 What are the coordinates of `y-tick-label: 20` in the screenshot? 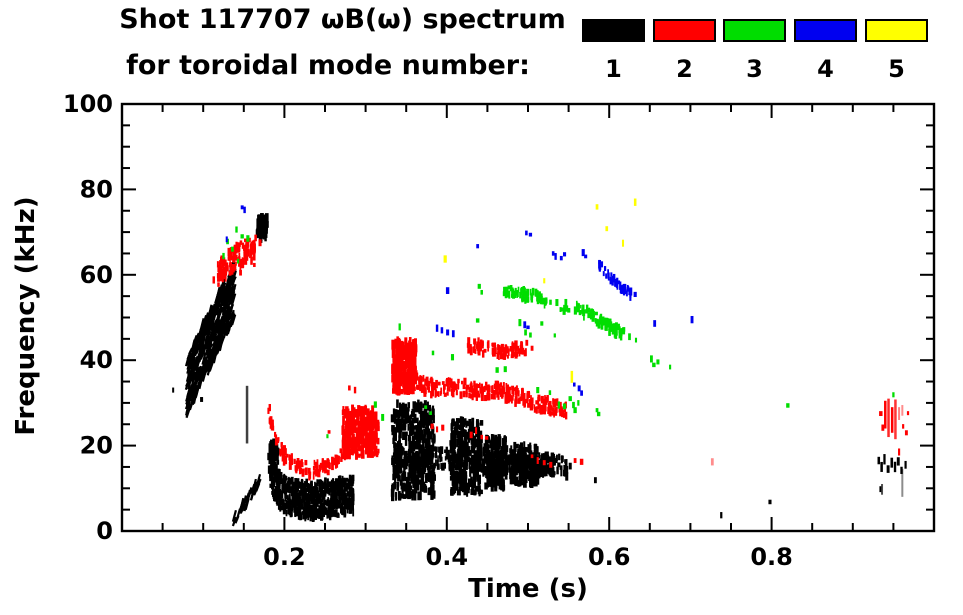 It's located at (96, 446).